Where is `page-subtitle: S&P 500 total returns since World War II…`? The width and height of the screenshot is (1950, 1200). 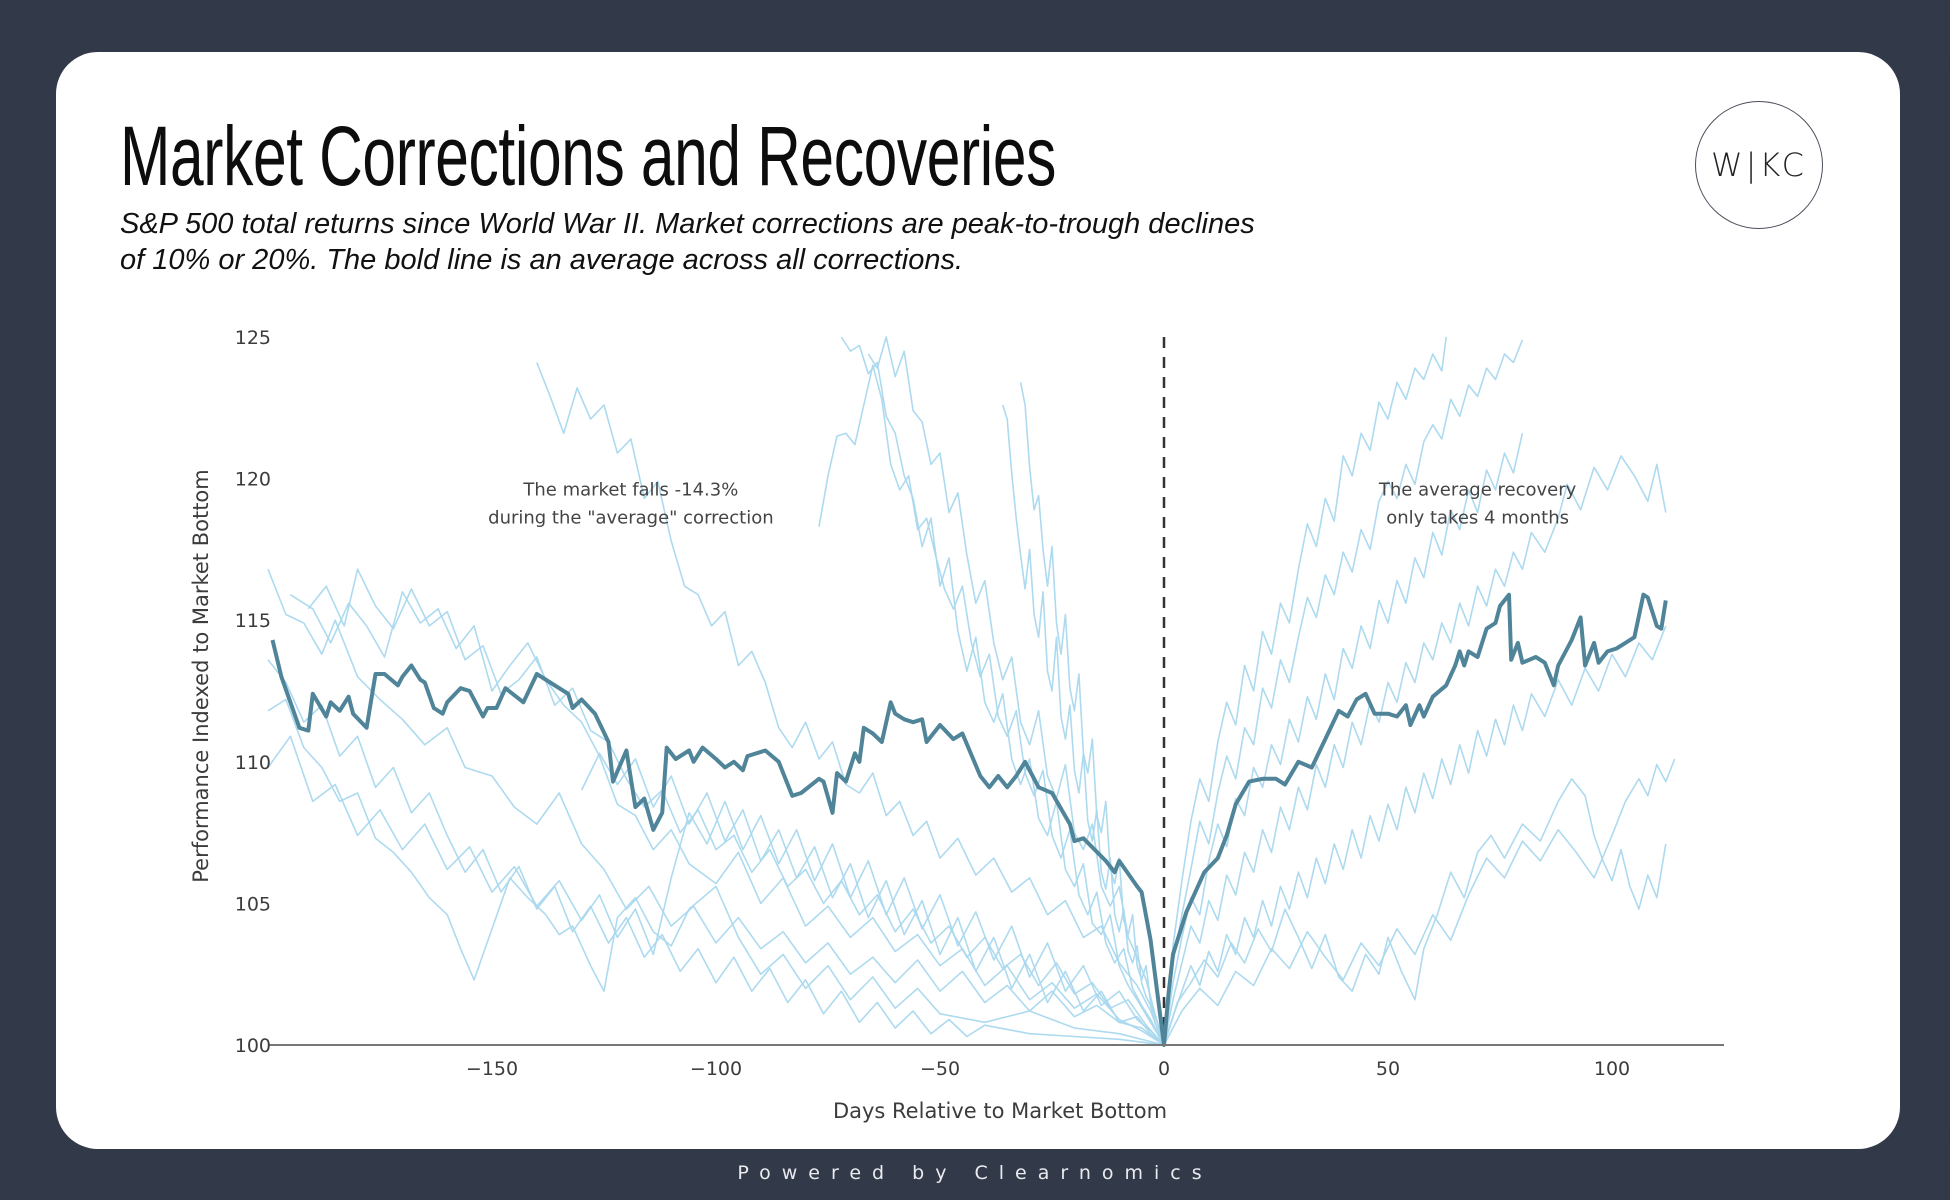
page-subtitle: S&P 500 total returns since World War II… is located at coordinates (770, 242).